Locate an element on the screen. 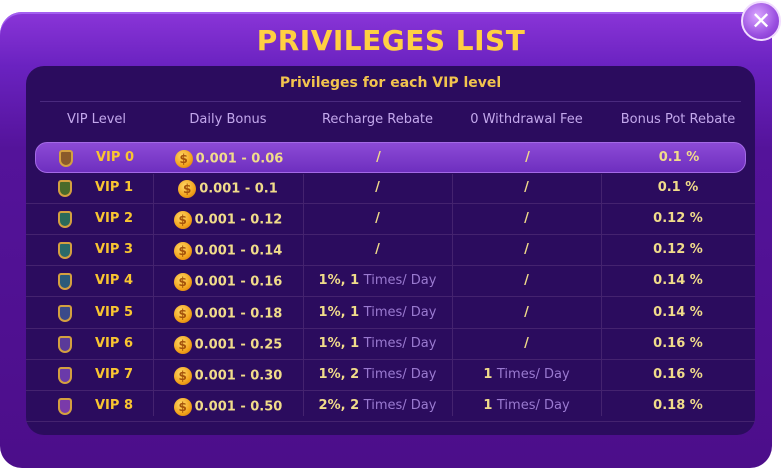 Image resolution: width=782 pixels, height=468 pixels. daily-bonus: $0.001 - 0.16 is located at coordinates (228, 282).